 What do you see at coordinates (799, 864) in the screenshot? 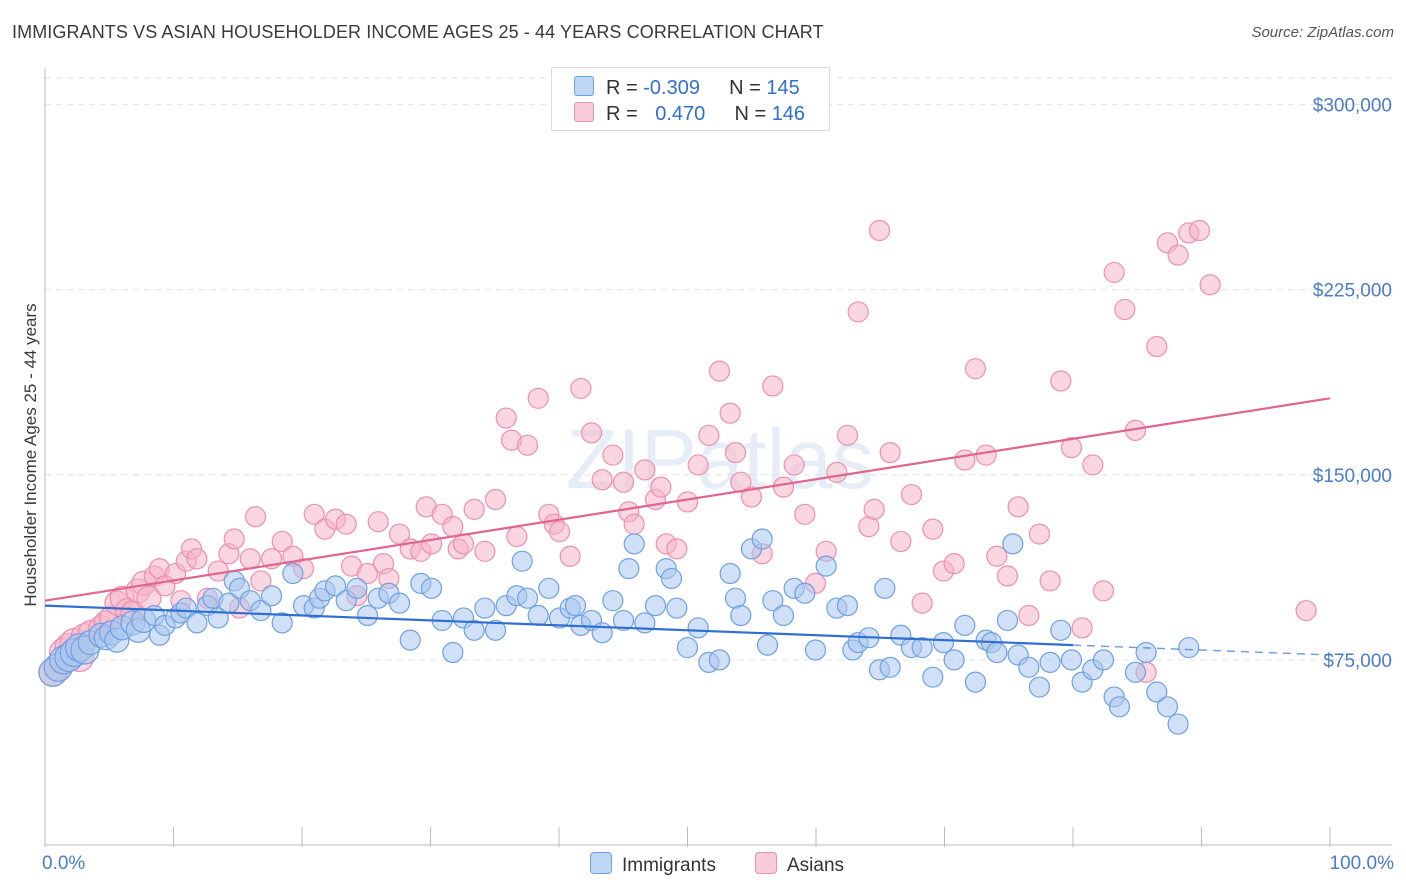
I see `legend-item-asians: Asians` at bounding box center [799, 864].